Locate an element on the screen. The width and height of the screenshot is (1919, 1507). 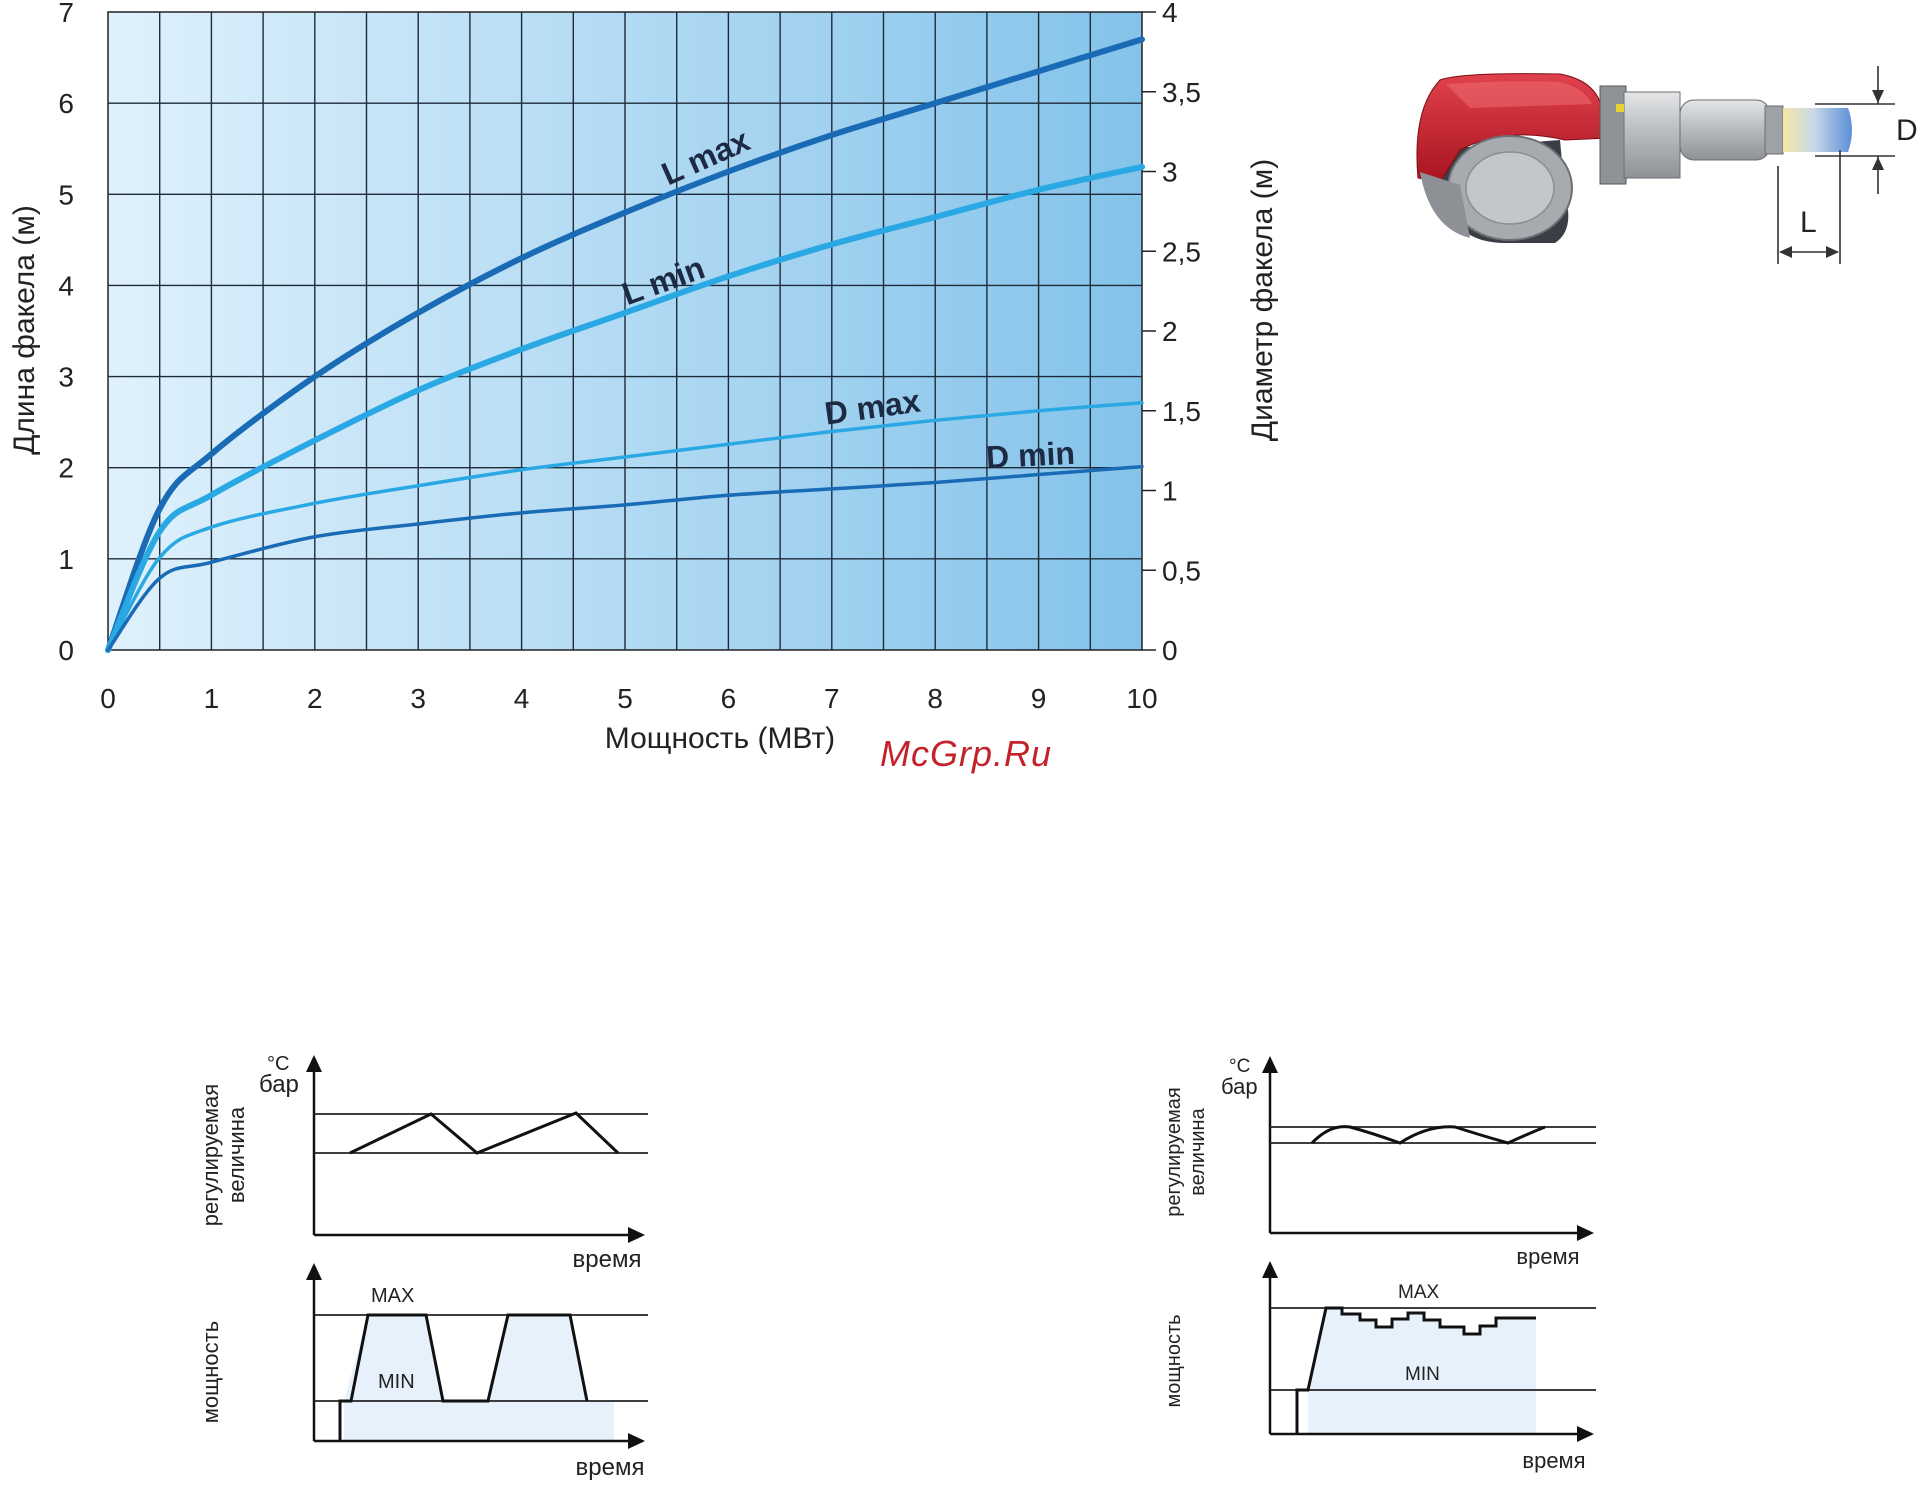
y-right-tick-label: 2,5 is located at coordinates (1181, 251).